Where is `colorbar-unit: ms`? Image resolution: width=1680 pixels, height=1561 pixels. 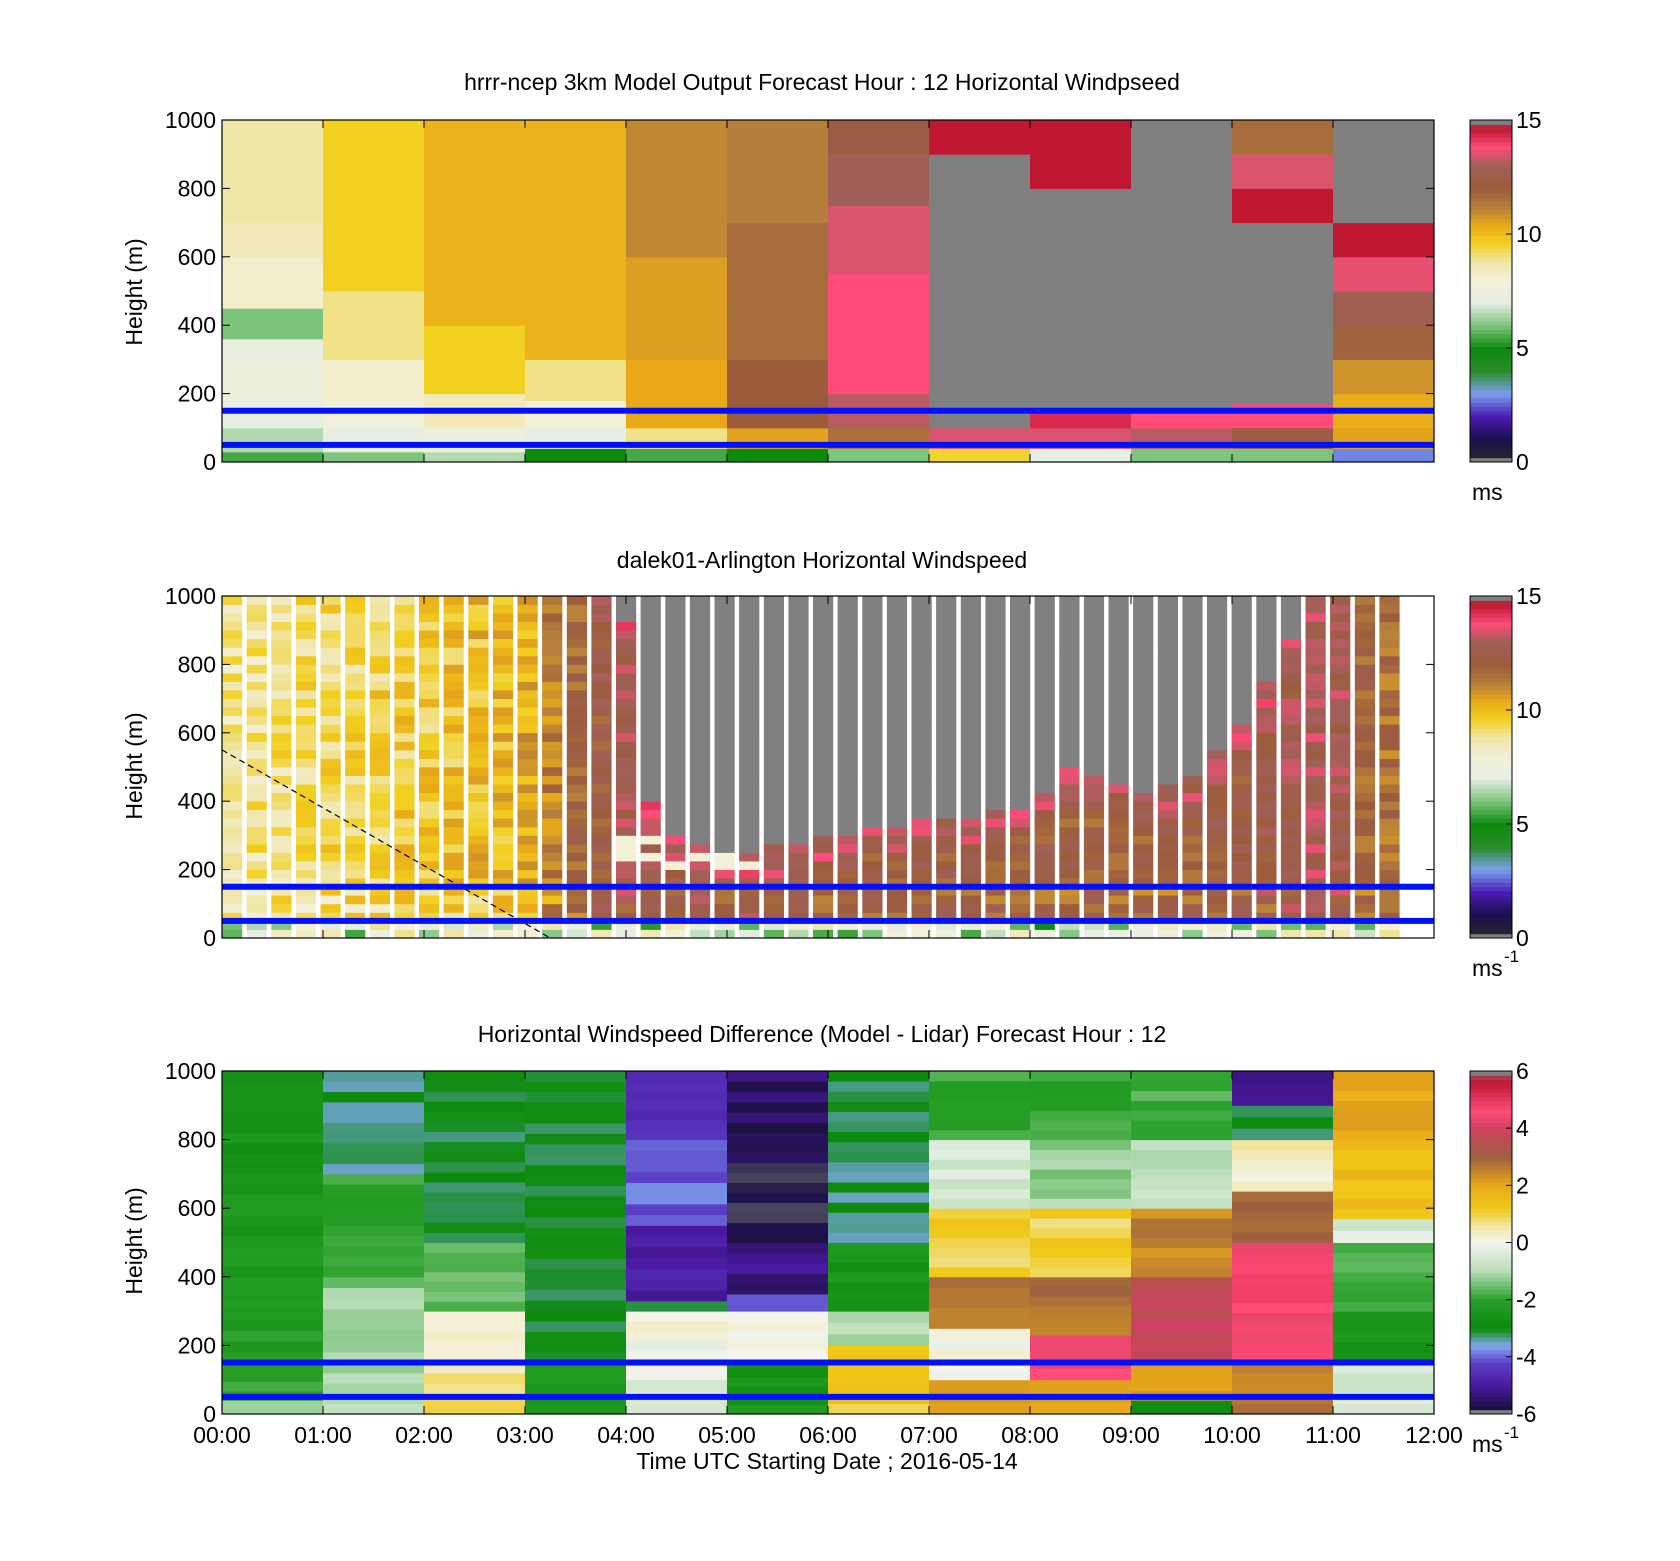 colorbar-unit: ms is located at coordinates (1487, 492).